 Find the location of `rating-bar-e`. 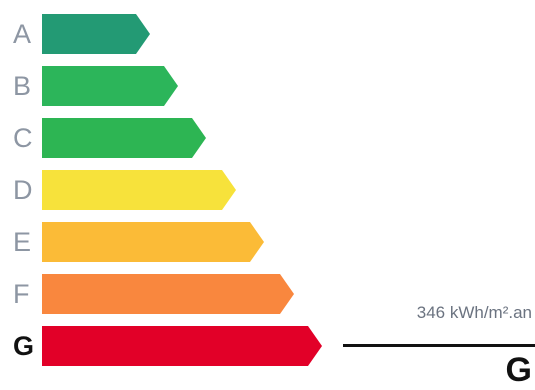

rating-bar-e is located at coordinates (153, 242).